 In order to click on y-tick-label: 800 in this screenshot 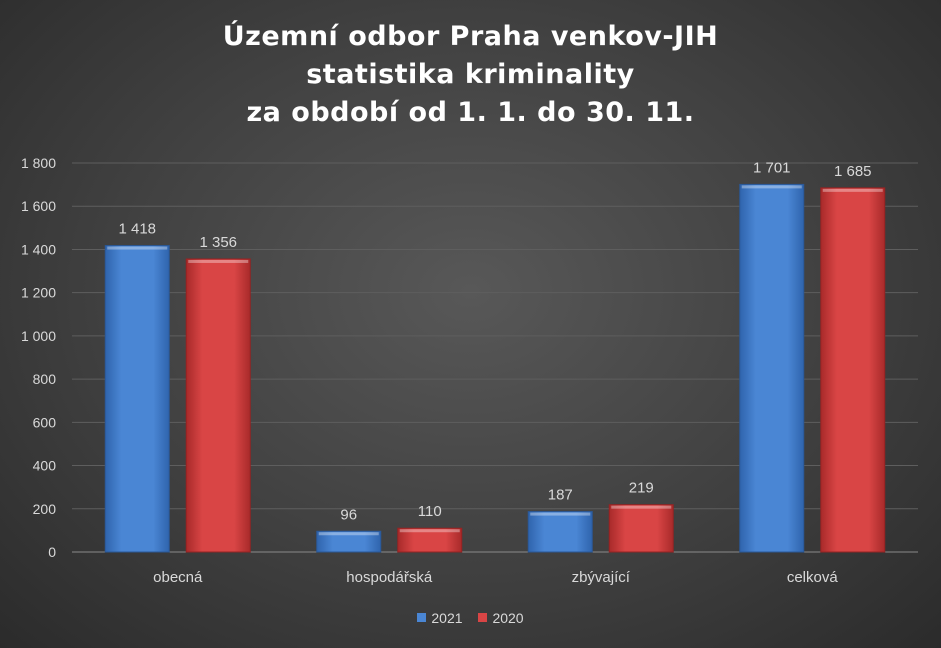, I will do `click(45, 379)`.